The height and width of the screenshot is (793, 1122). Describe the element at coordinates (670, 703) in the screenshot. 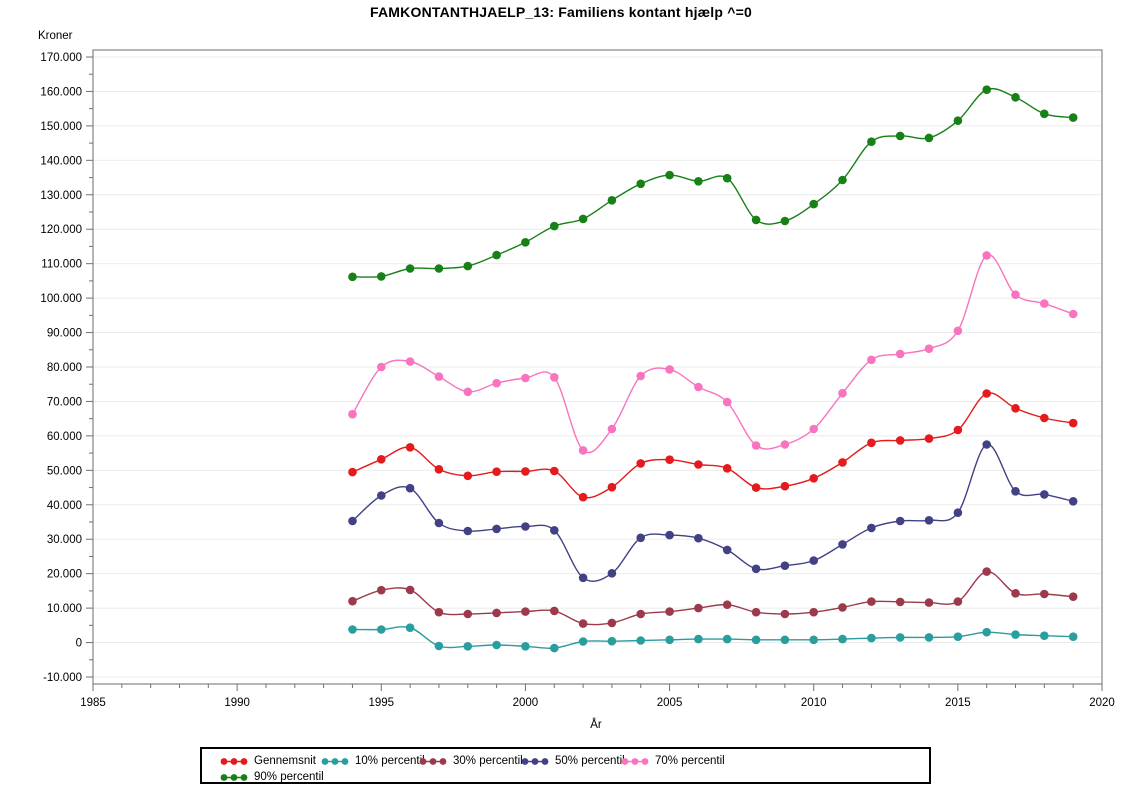

I see `x-tick-label: 2005` at that location.